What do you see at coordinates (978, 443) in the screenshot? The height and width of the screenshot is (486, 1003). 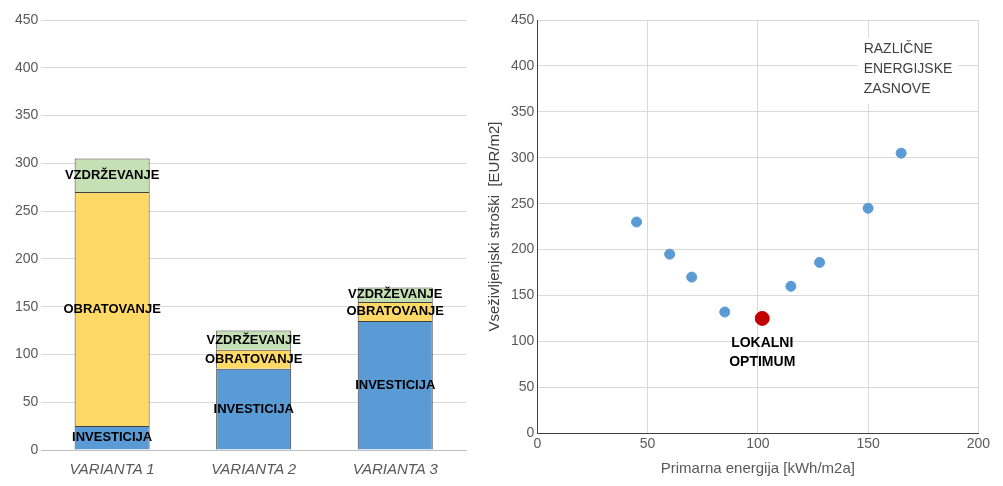 I see `x-tick-label: 200` at bounding box center [978, 443].